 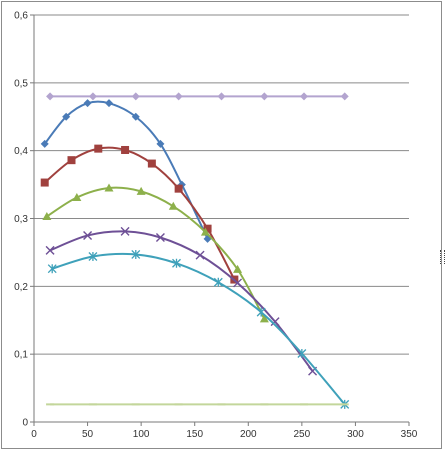 I want to click on x-tick-label: 150, so click(x=194, y=434).